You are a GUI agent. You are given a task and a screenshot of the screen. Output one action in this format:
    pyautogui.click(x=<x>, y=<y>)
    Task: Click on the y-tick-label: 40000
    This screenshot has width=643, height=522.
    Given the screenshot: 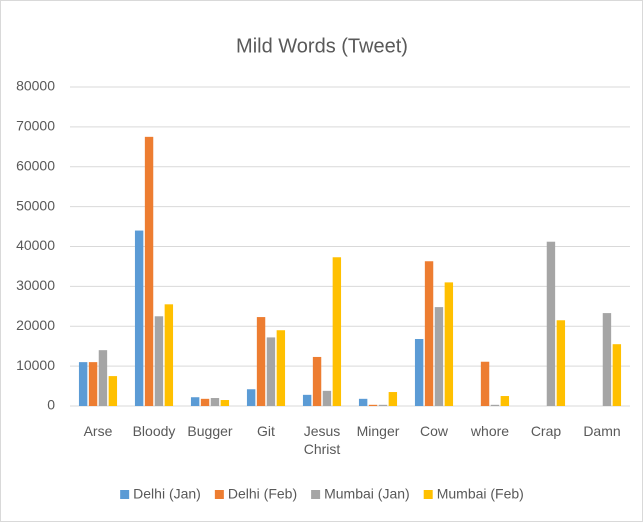 What is the action you would take?
    pyautogui.click(x=35, y=245)
    